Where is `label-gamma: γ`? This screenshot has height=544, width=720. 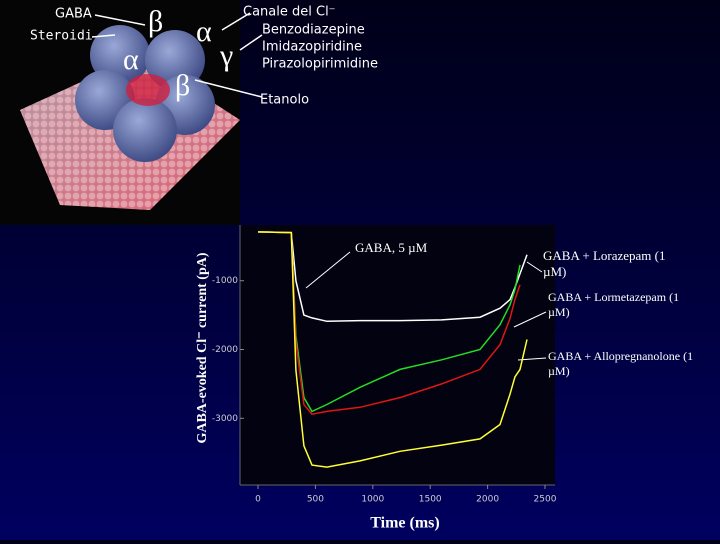 label-gamma: γ is located at coordinates (226, 55).